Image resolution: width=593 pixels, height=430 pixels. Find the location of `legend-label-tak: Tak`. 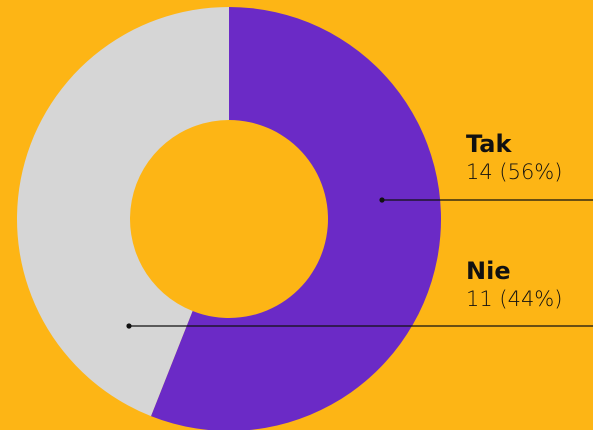

legend-label-tak: Tak is located at coordinates (489, 144).